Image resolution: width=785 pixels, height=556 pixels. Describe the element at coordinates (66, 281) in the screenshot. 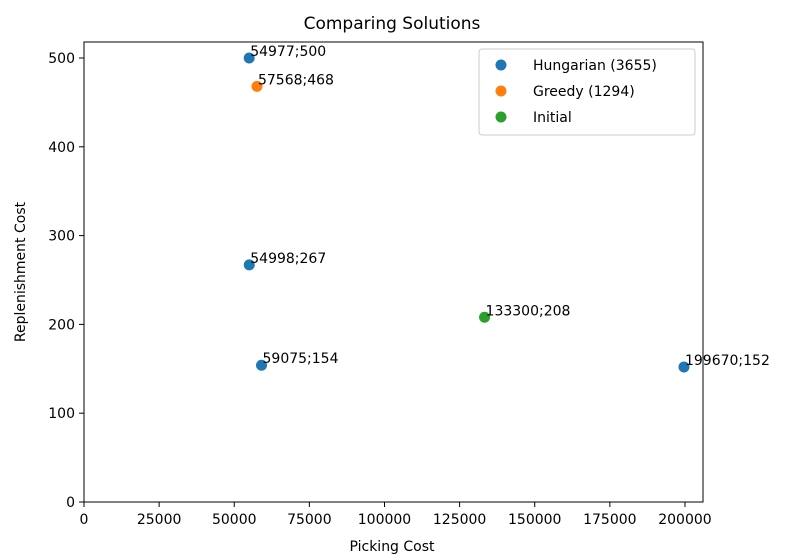

I see `y-axis-ticks: 0 100 200 300 400 500` at that location.